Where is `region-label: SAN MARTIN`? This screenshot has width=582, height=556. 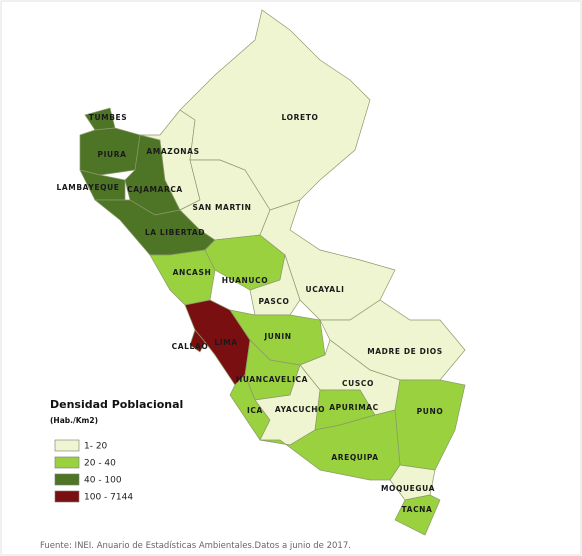
region-label: SAN MARTIN is located at coordinates (222, 207).